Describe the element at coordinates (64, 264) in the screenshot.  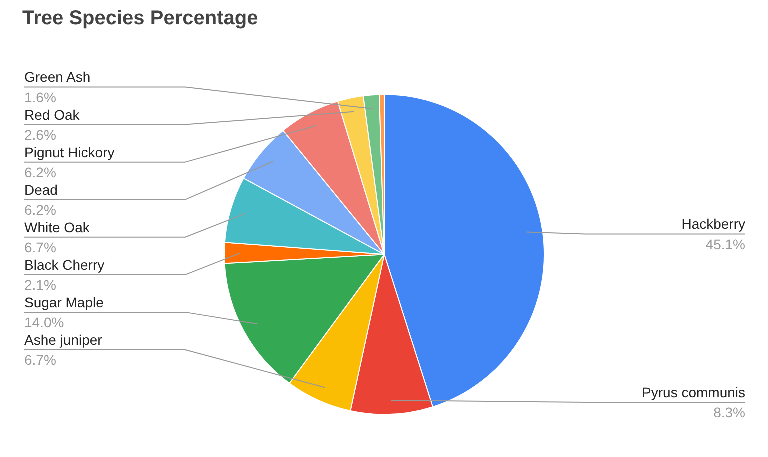
I see `slice-label: Black Cherry` at that location.